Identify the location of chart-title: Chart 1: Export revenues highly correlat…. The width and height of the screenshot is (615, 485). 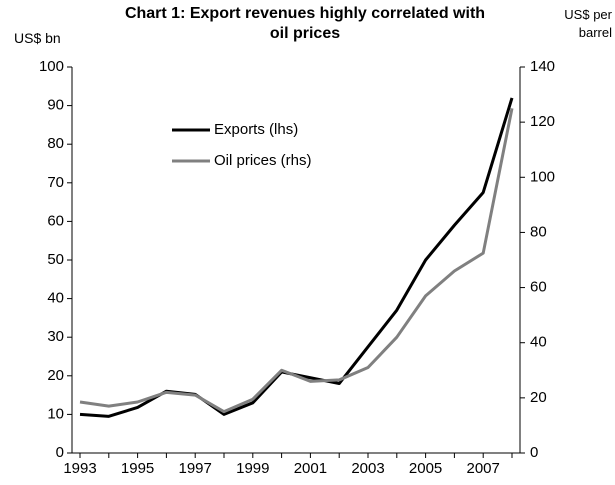
(305, 23).